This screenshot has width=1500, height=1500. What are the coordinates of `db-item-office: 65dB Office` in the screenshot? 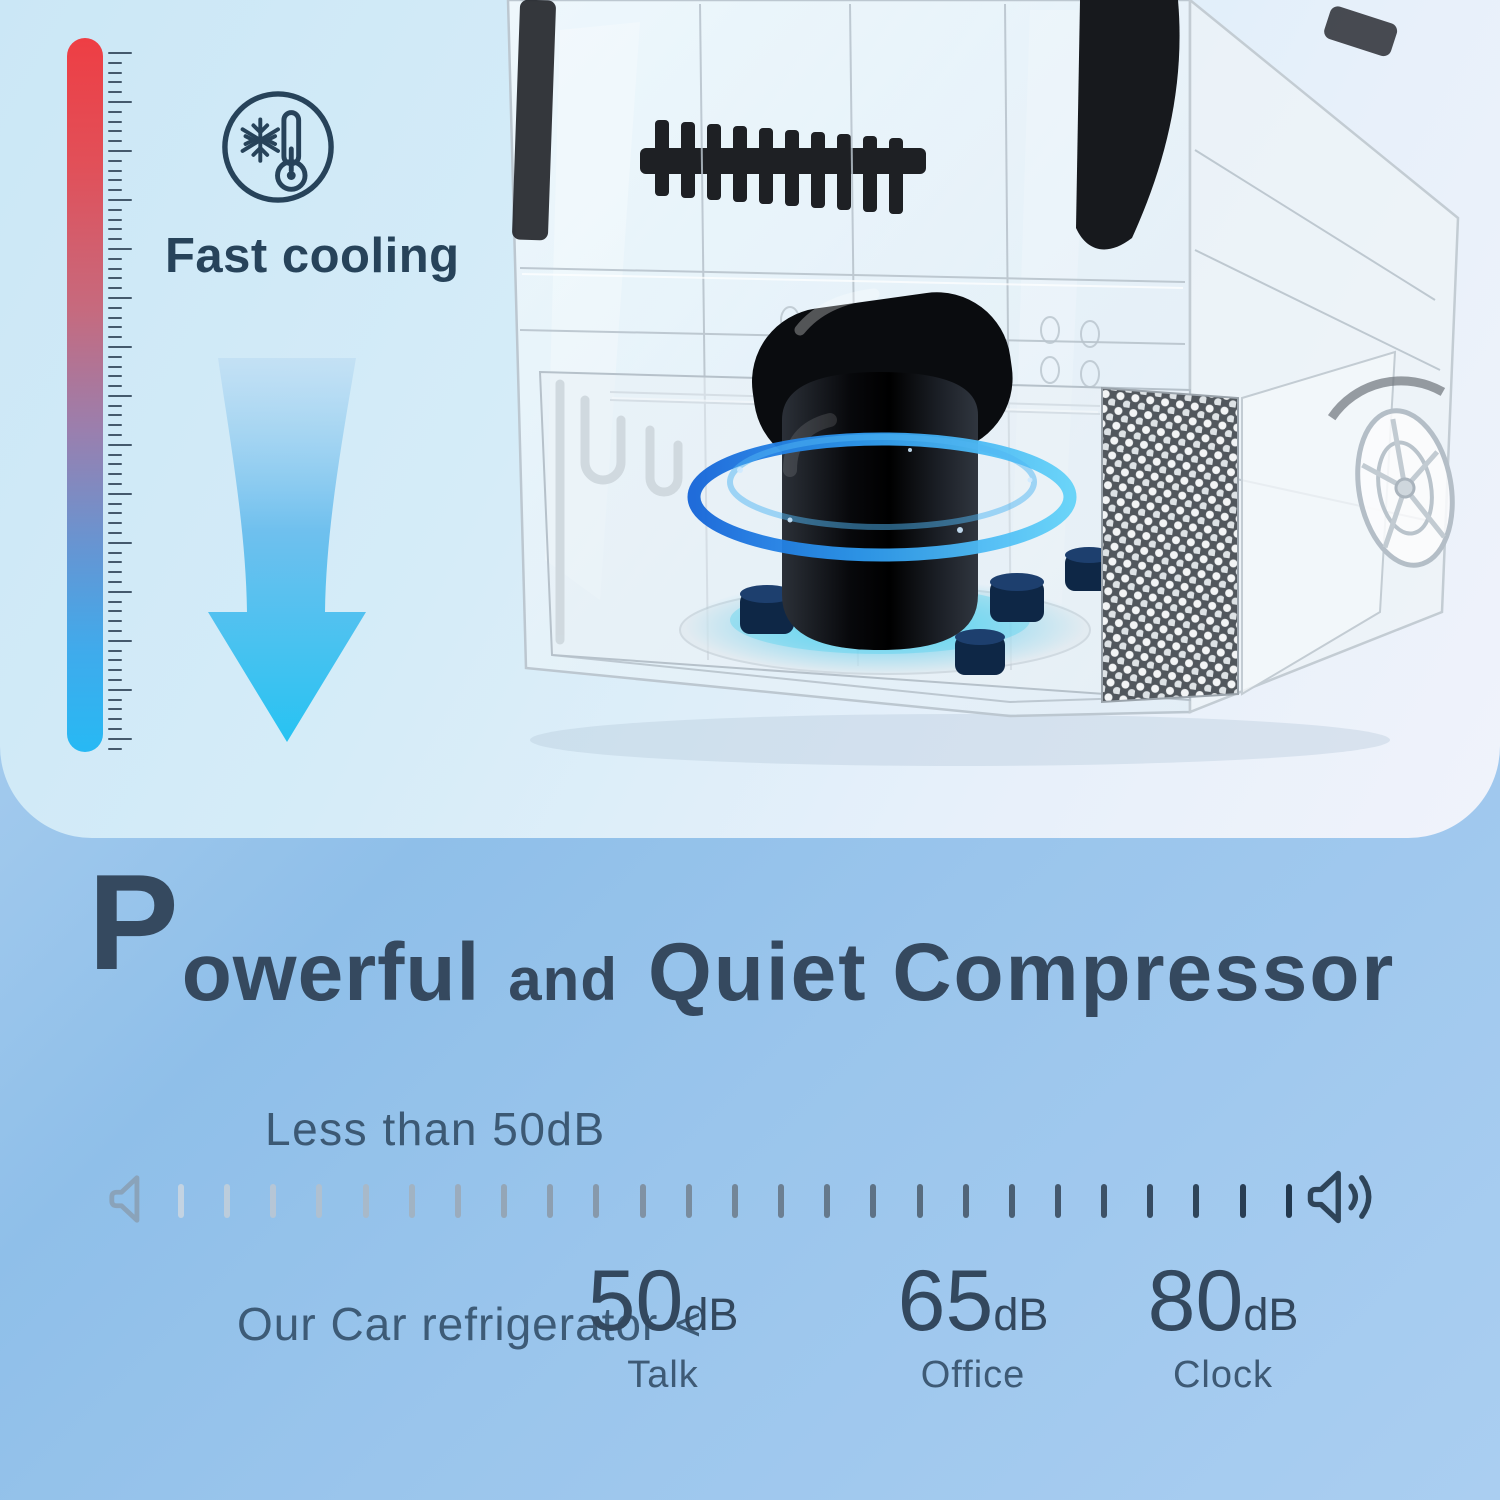 It's located at (973, 1327).